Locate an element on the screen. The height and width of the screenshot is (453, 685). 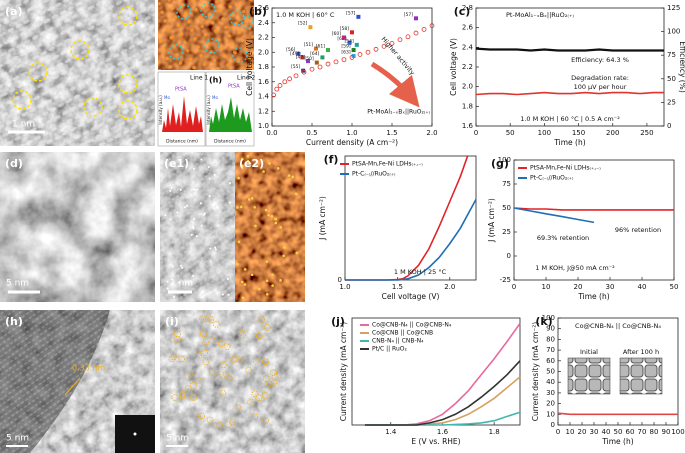
profile-line1 is located at coordinates (182, 114).